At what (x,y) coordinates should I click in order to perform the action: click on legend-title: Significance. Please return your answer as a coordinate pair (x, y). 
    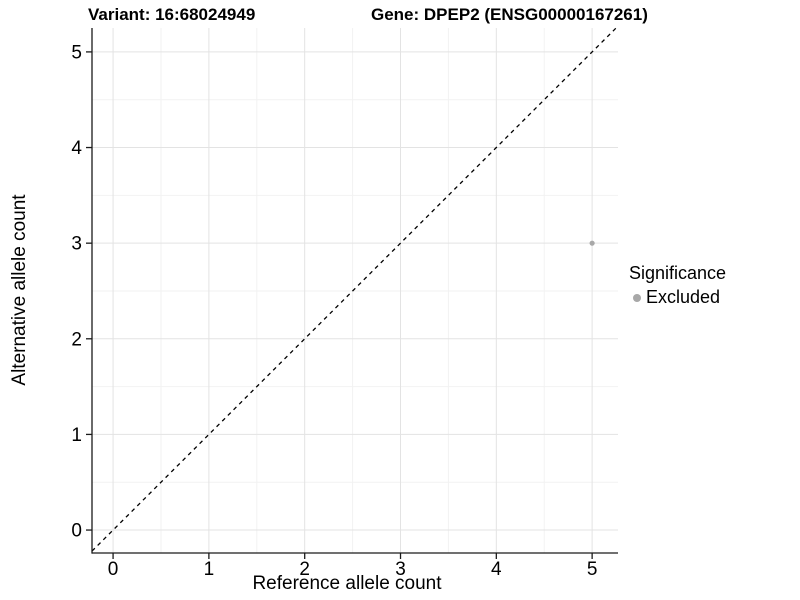
    Looking at the image, I should click on (678, 273).